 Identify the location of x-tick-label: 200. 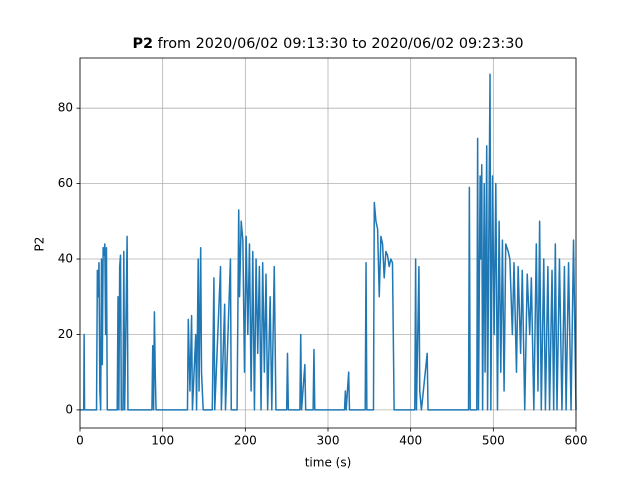
(245, 441).